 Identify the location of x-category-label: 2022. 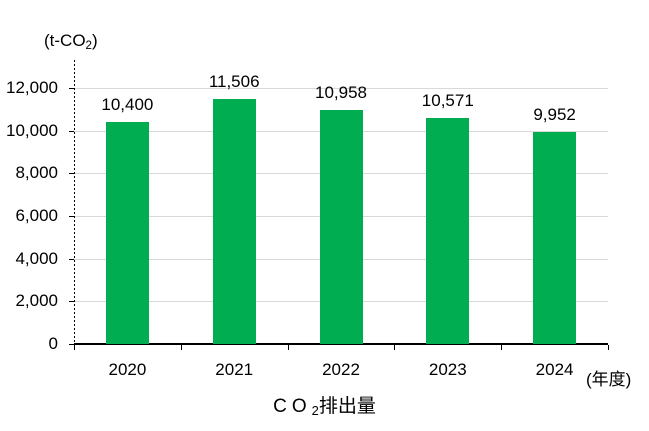
(341, 369).